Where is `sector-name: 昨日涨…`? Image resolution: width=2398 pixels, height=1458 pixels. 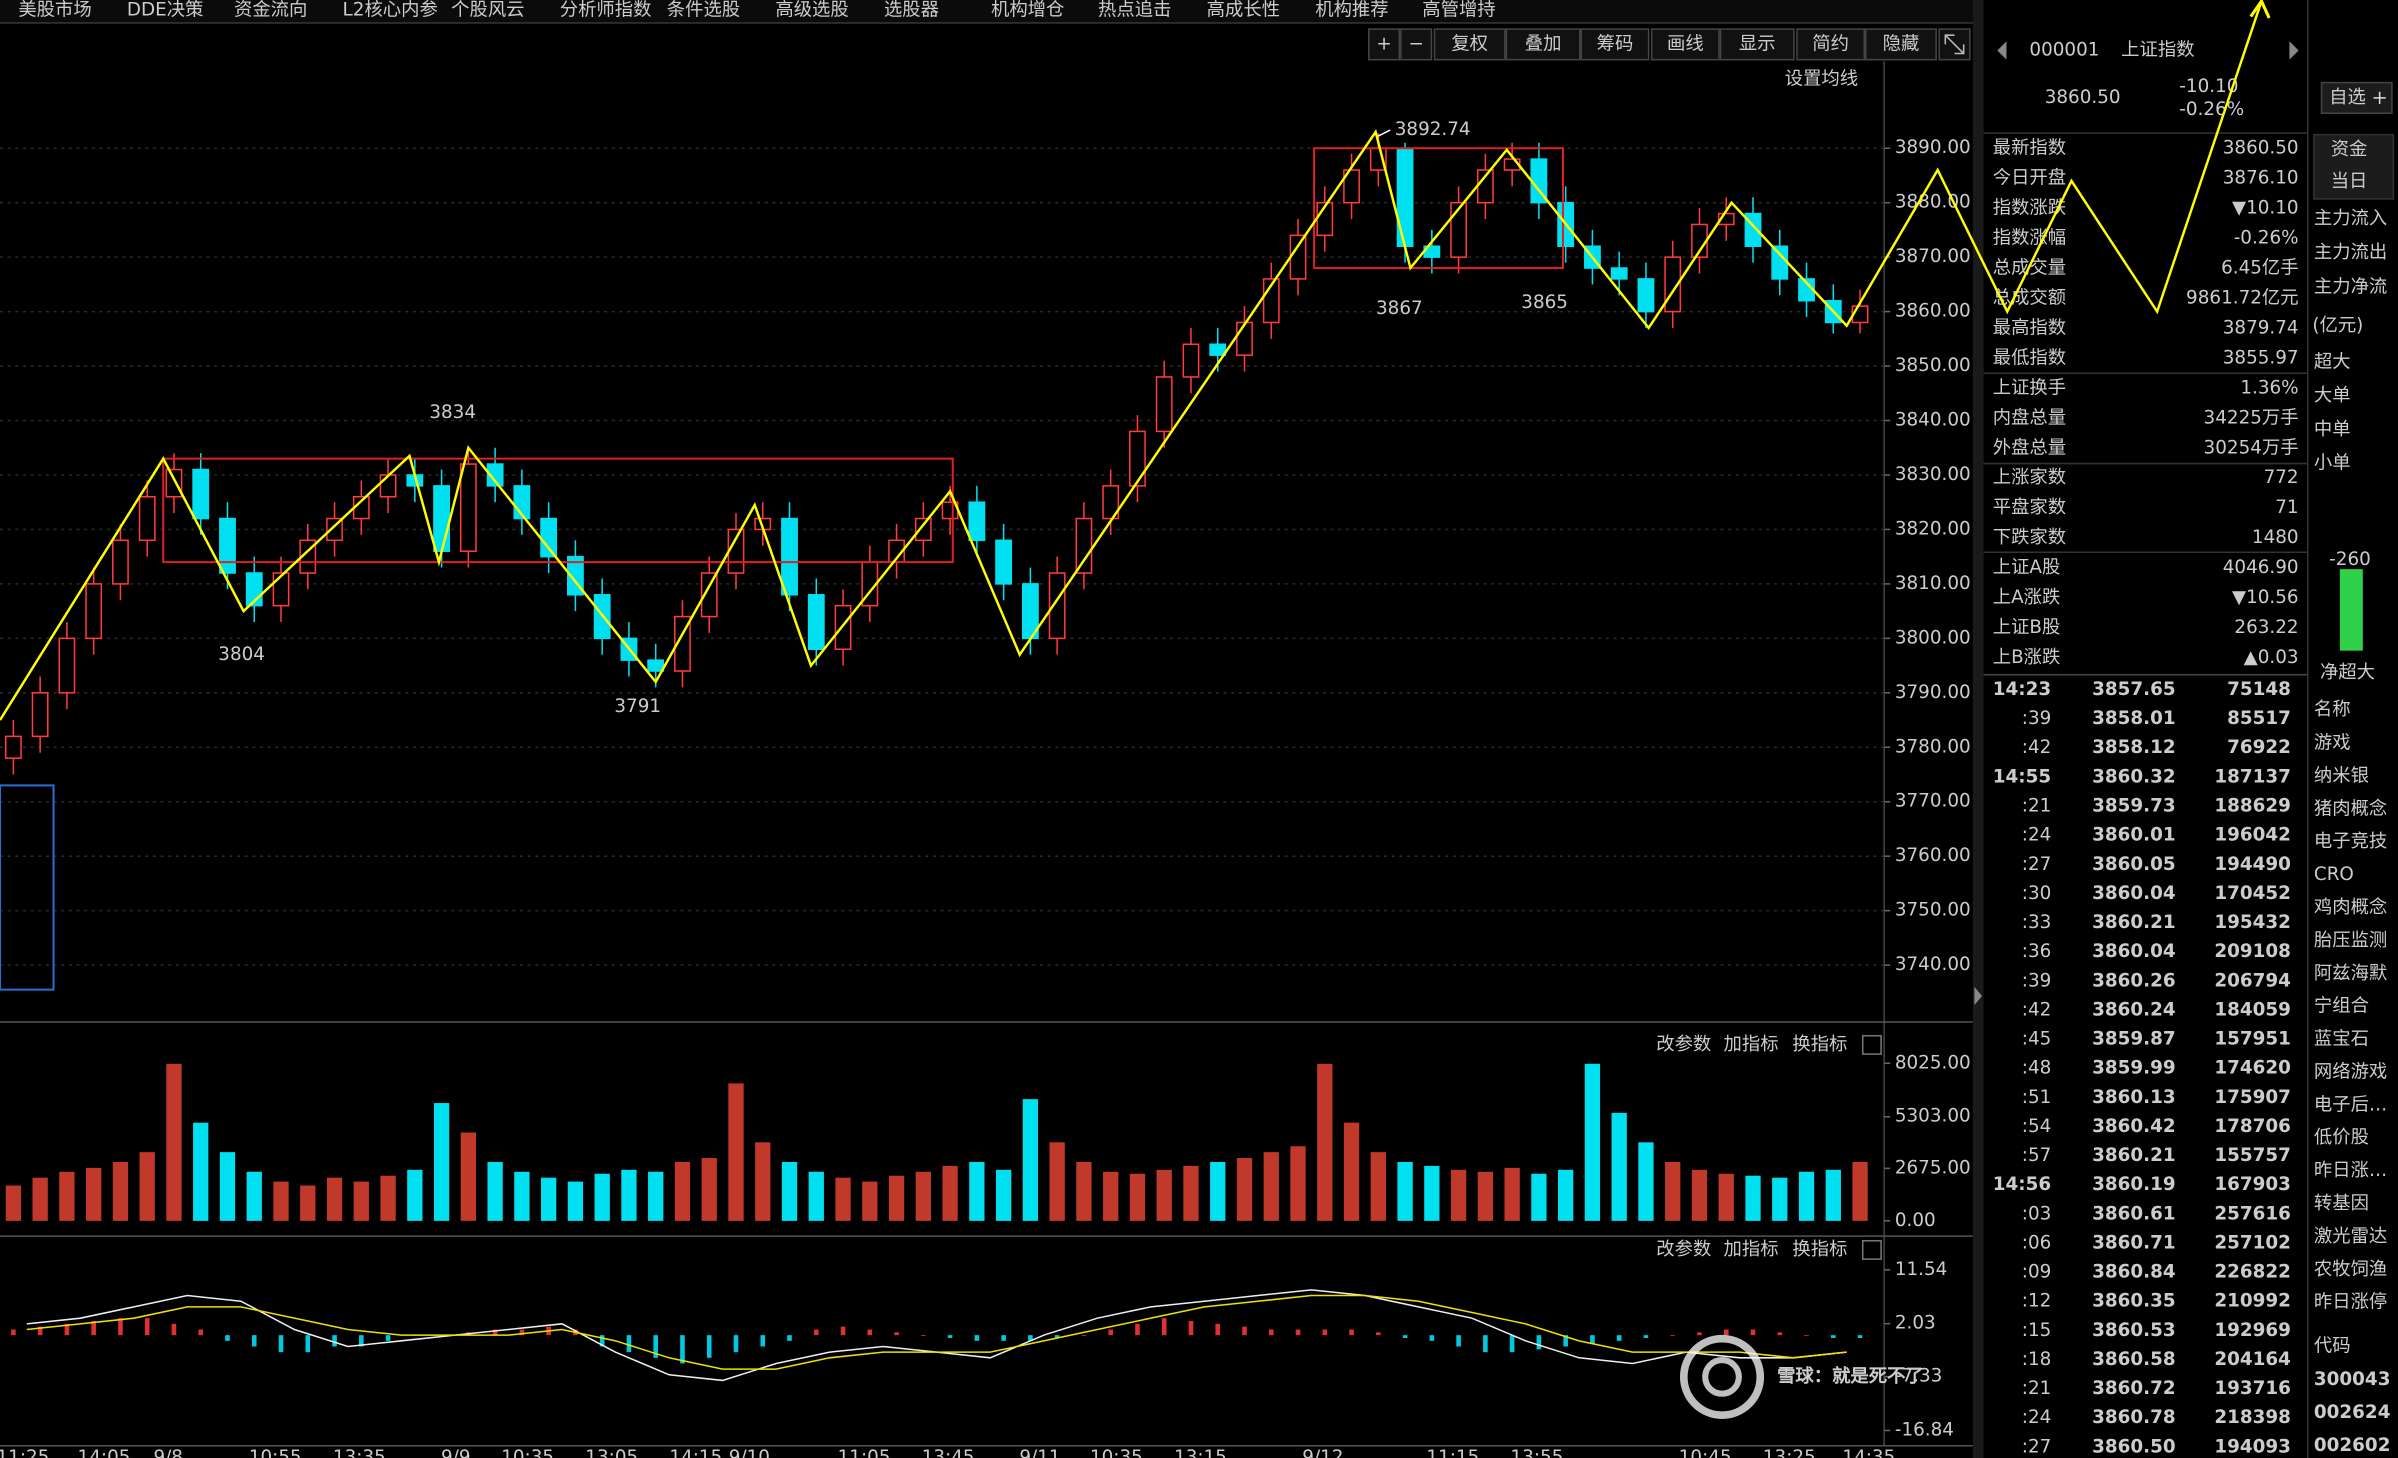 sector-name: 昨日涨… is located at coordinates (2350, 1170).